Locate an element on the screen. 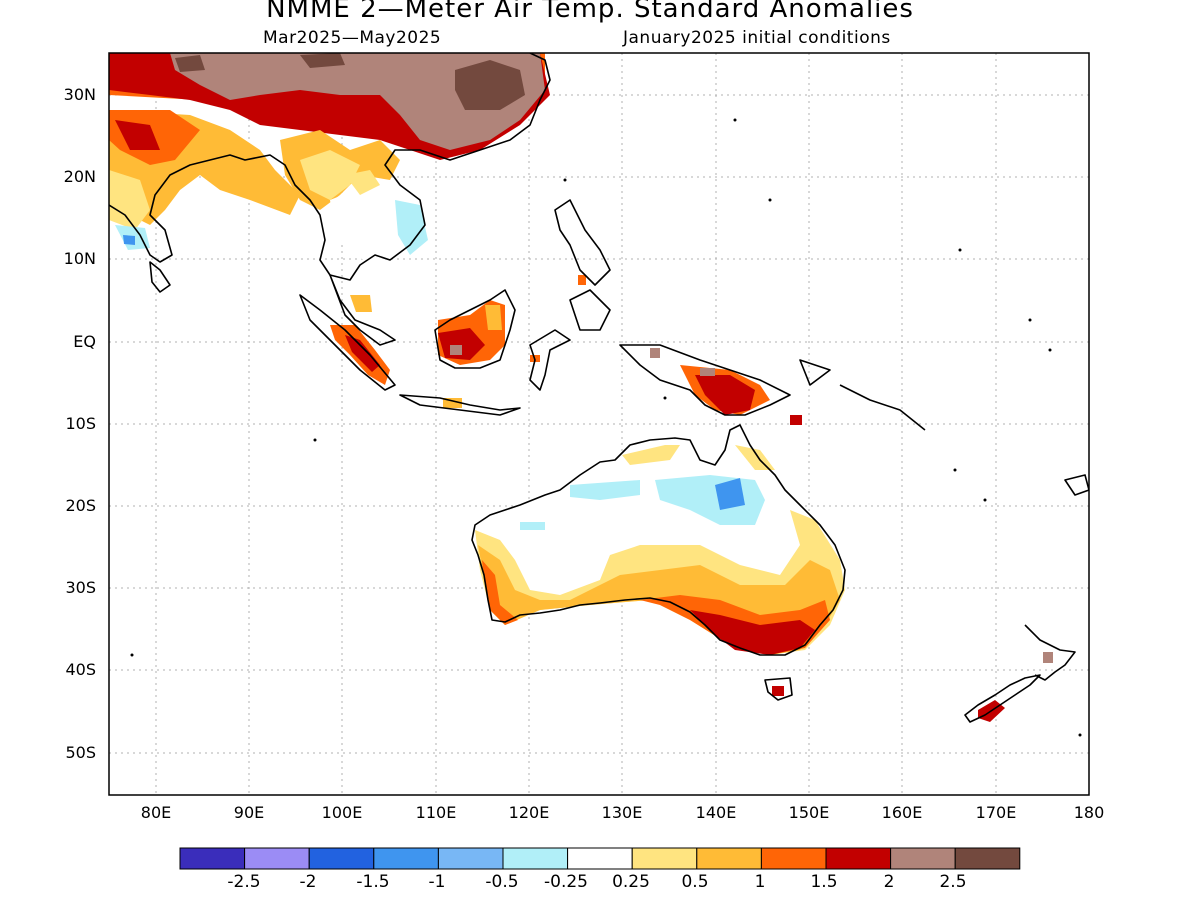  lon-label-130e: 130E is located at coordinates (622, 812).